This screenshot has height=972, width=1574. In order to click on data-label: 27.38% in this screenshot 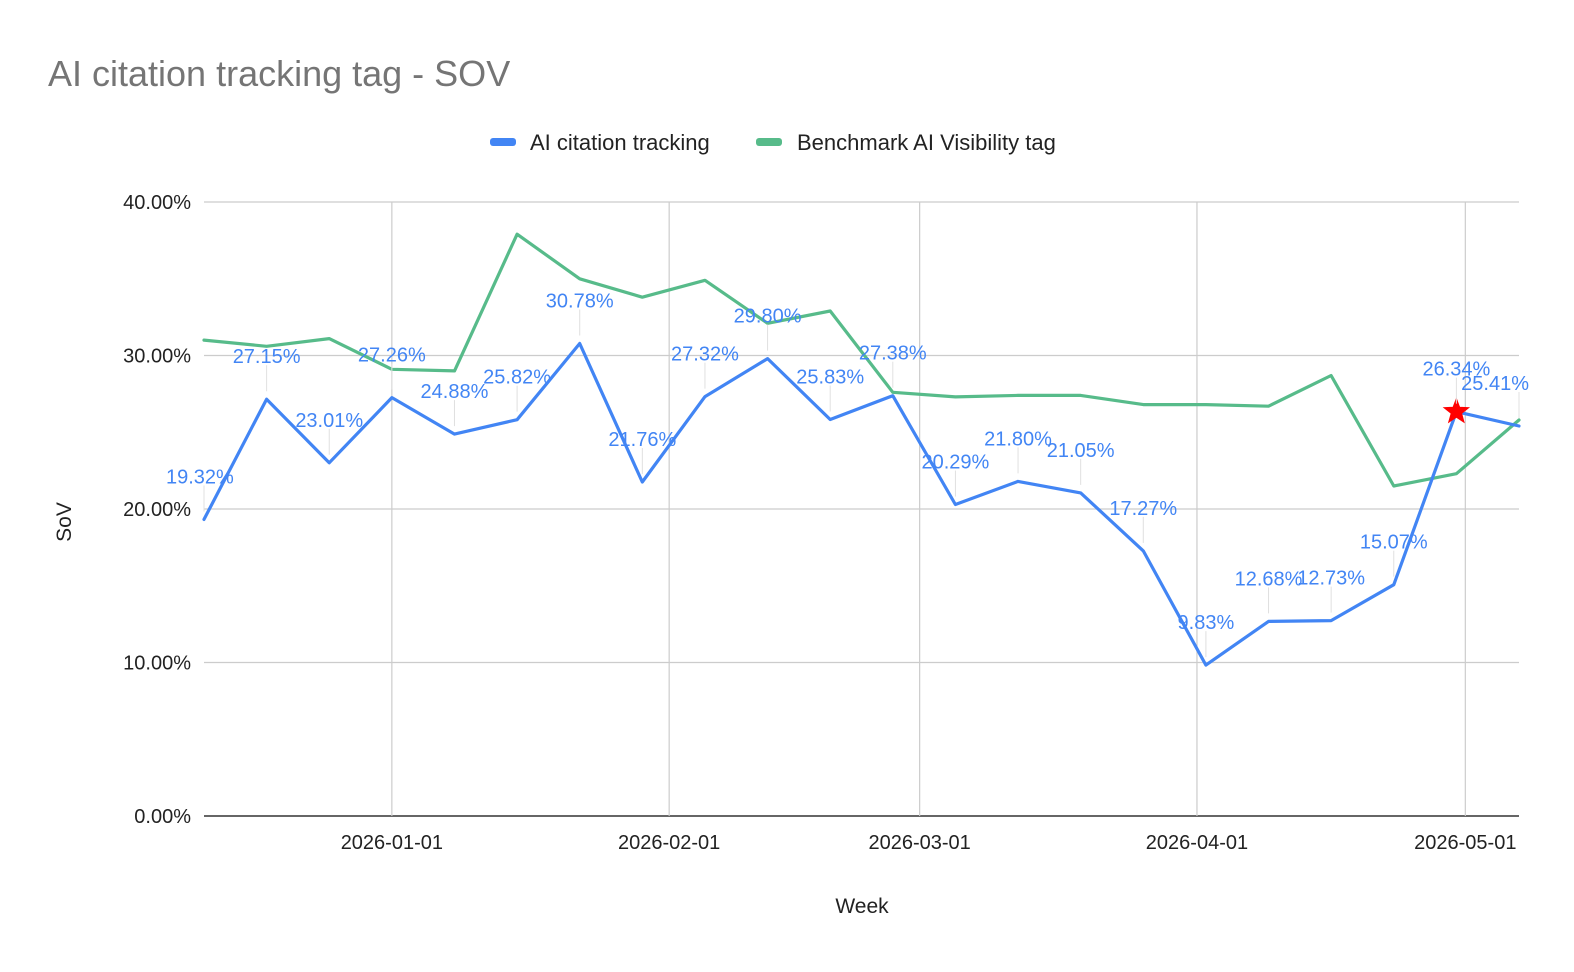, I will do `click(893, 354)`.